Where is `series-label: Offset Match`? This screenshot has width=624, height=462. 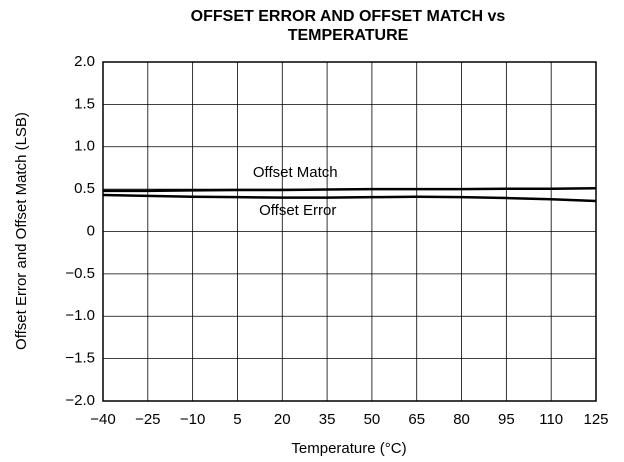 series-label: Offset Match is located at coordinates (295, 172).